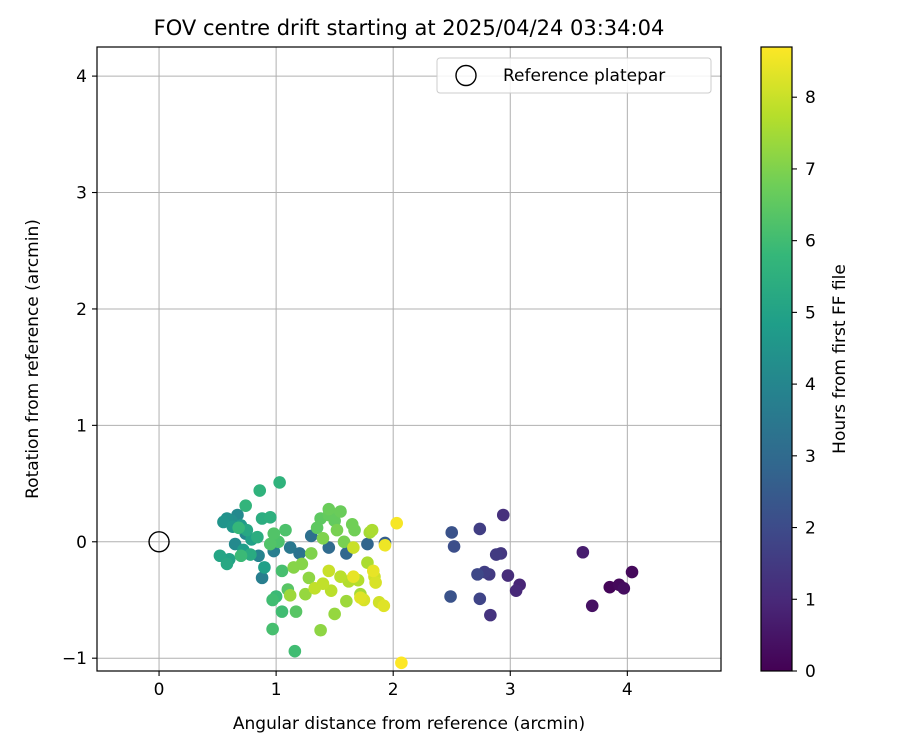 This screenshot has width=900, height=750. I want to click on colorbar-tick-label: 6, so click(810, 242).